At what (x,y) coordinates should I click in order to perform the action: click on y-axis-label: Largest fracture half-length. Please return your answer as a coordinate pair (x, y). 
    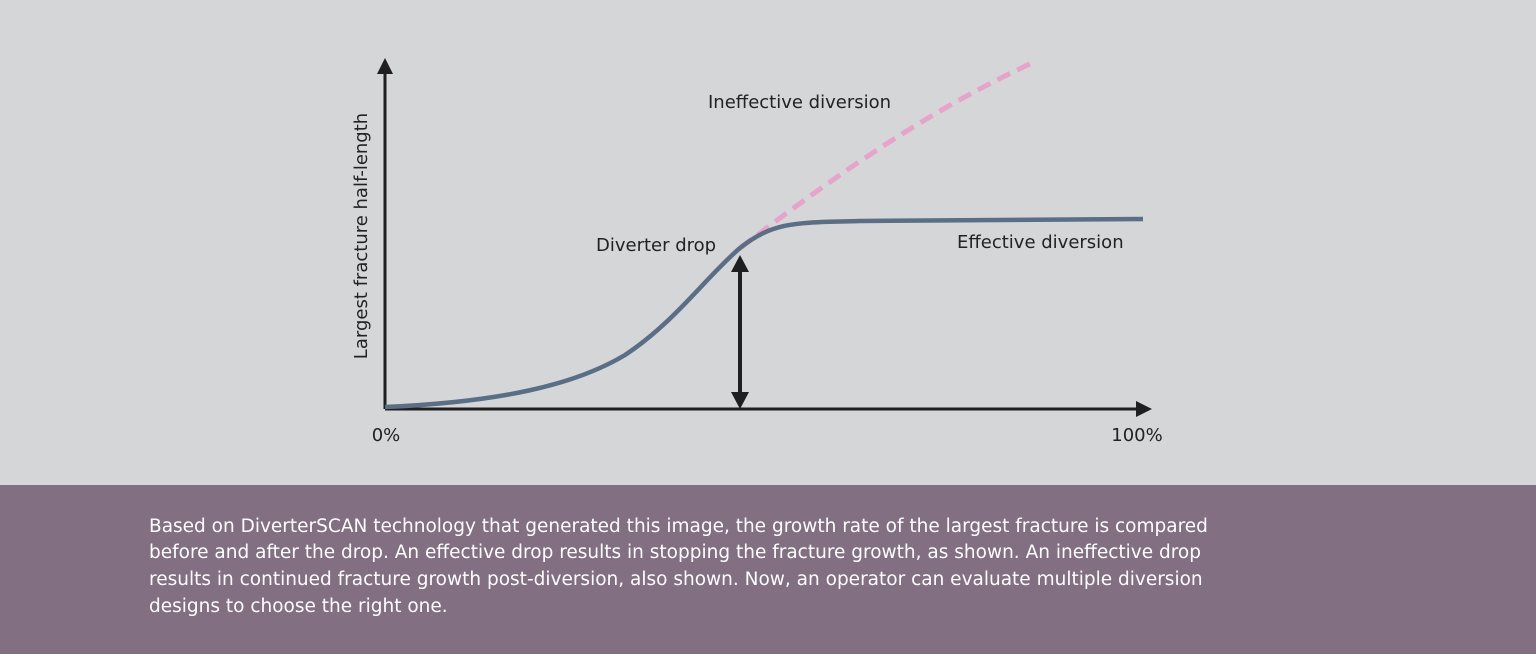
    Looking at the image, I should click on (361, 236).